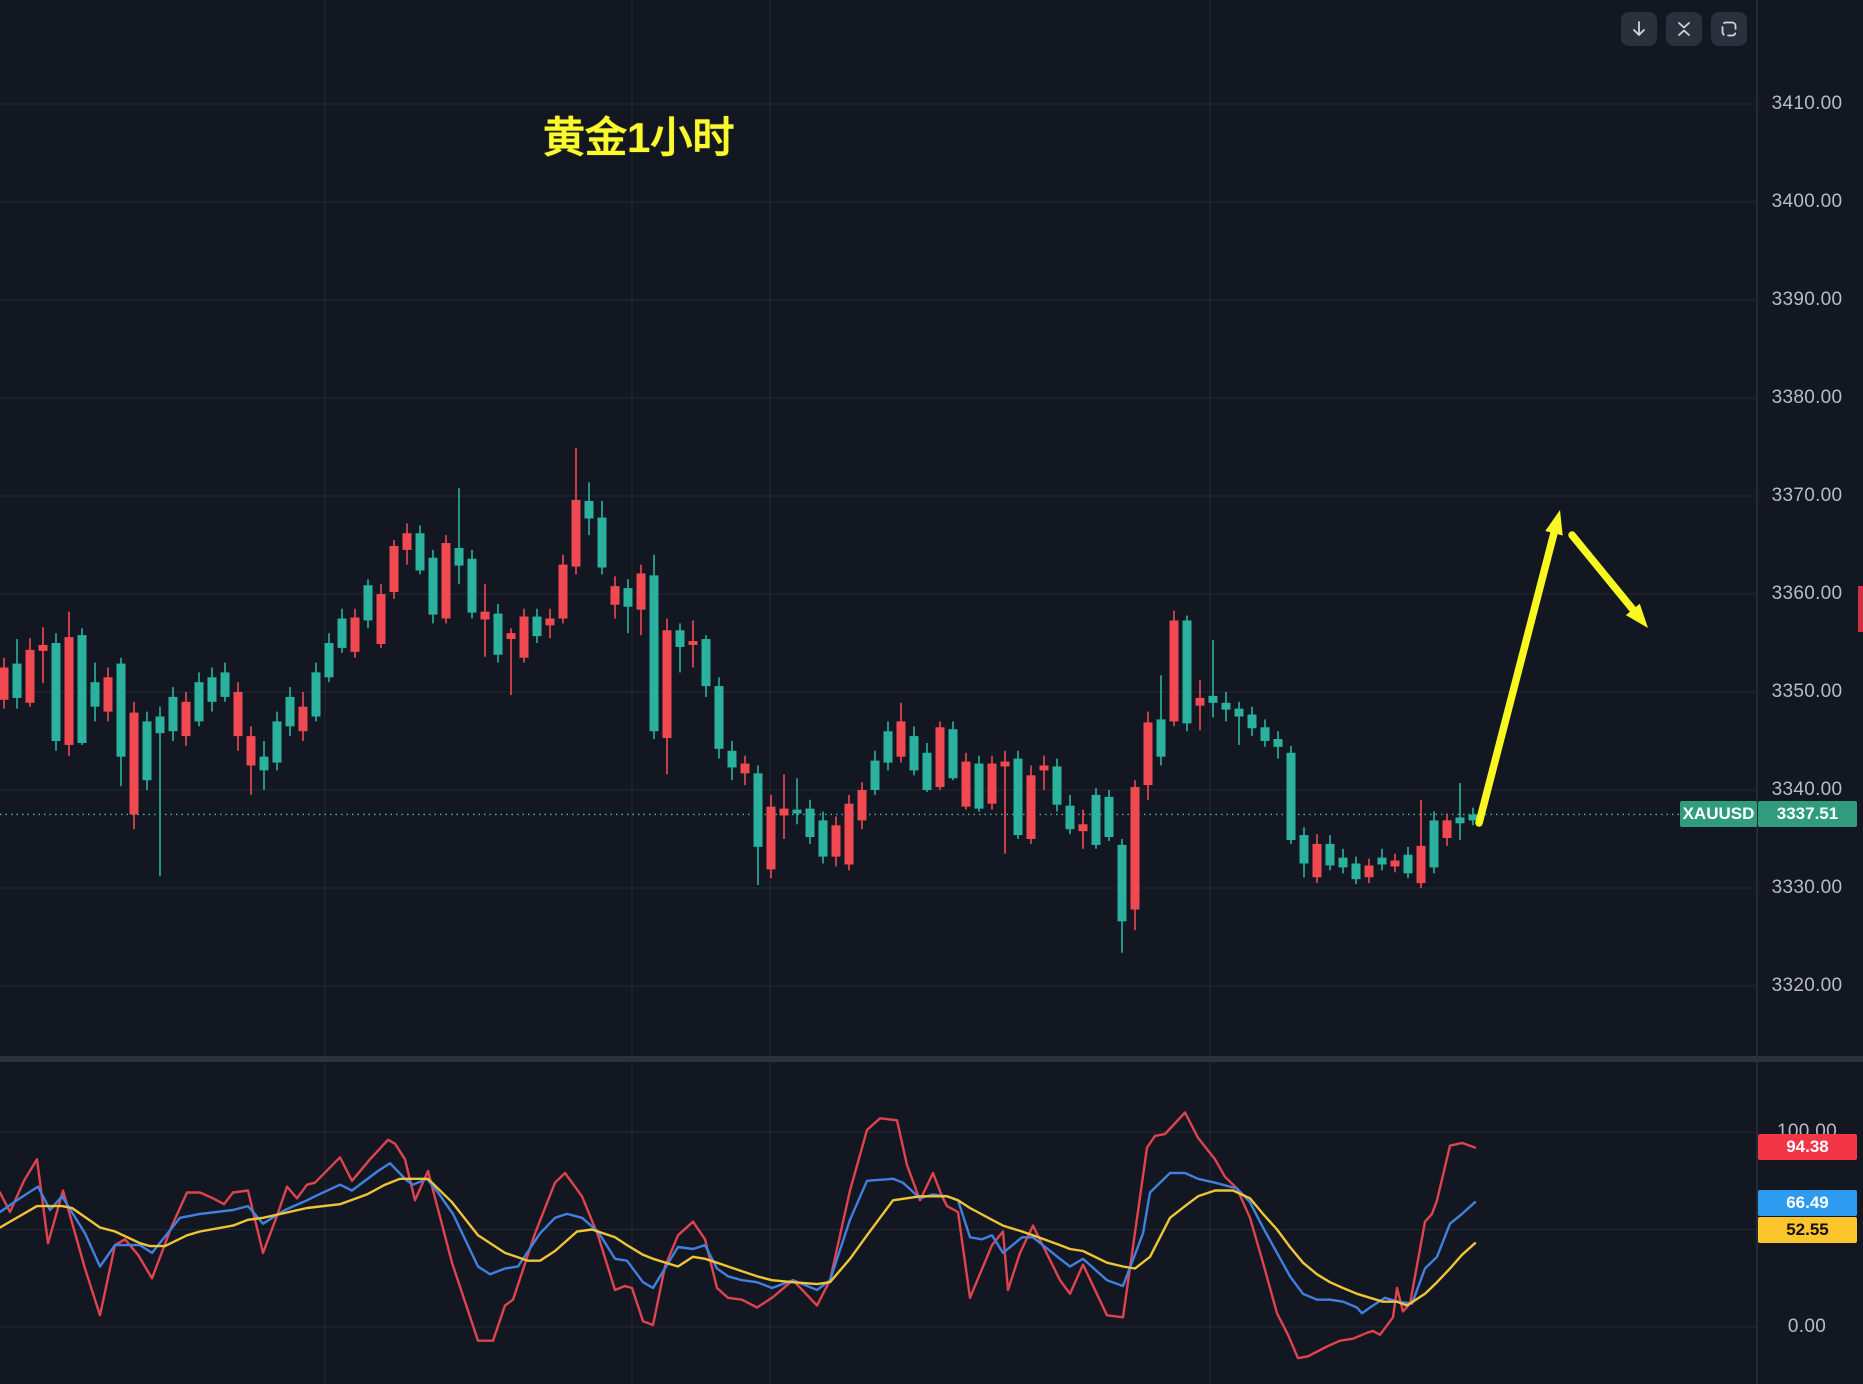  I want to click on indicator-axis-label: 0.00, so click(1807, 1326).